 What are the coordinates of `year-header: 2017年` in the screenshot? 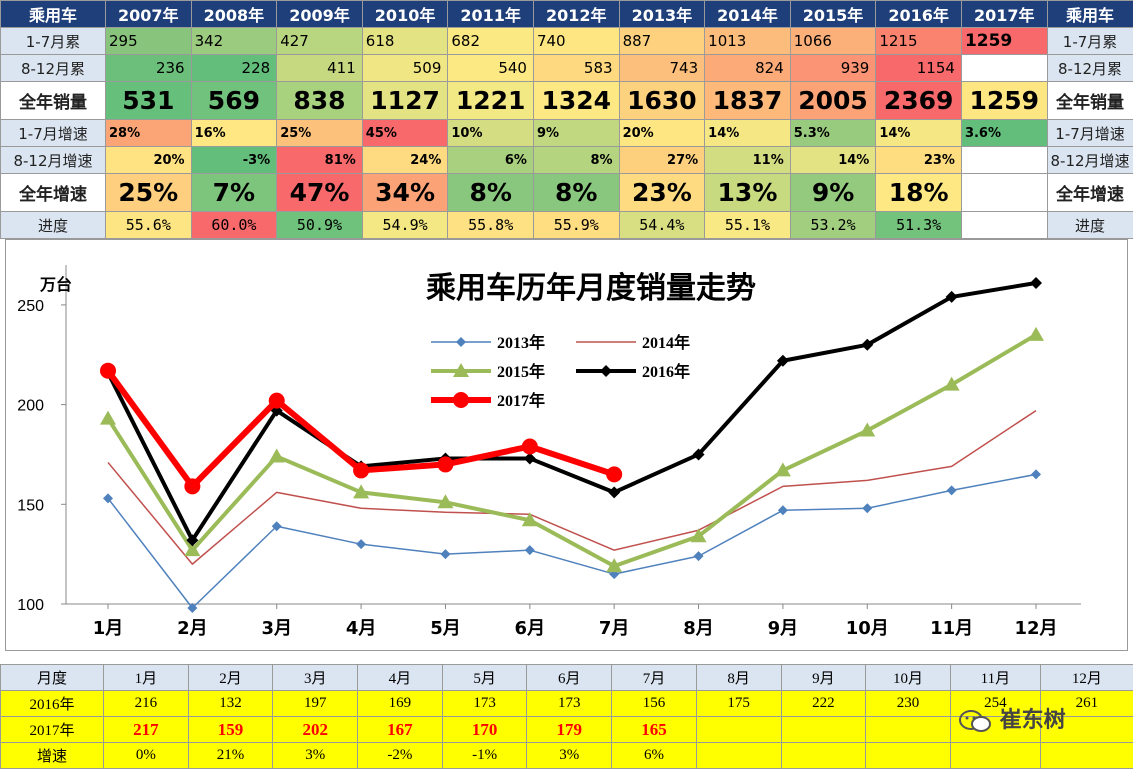 It's located at (1004, 14).